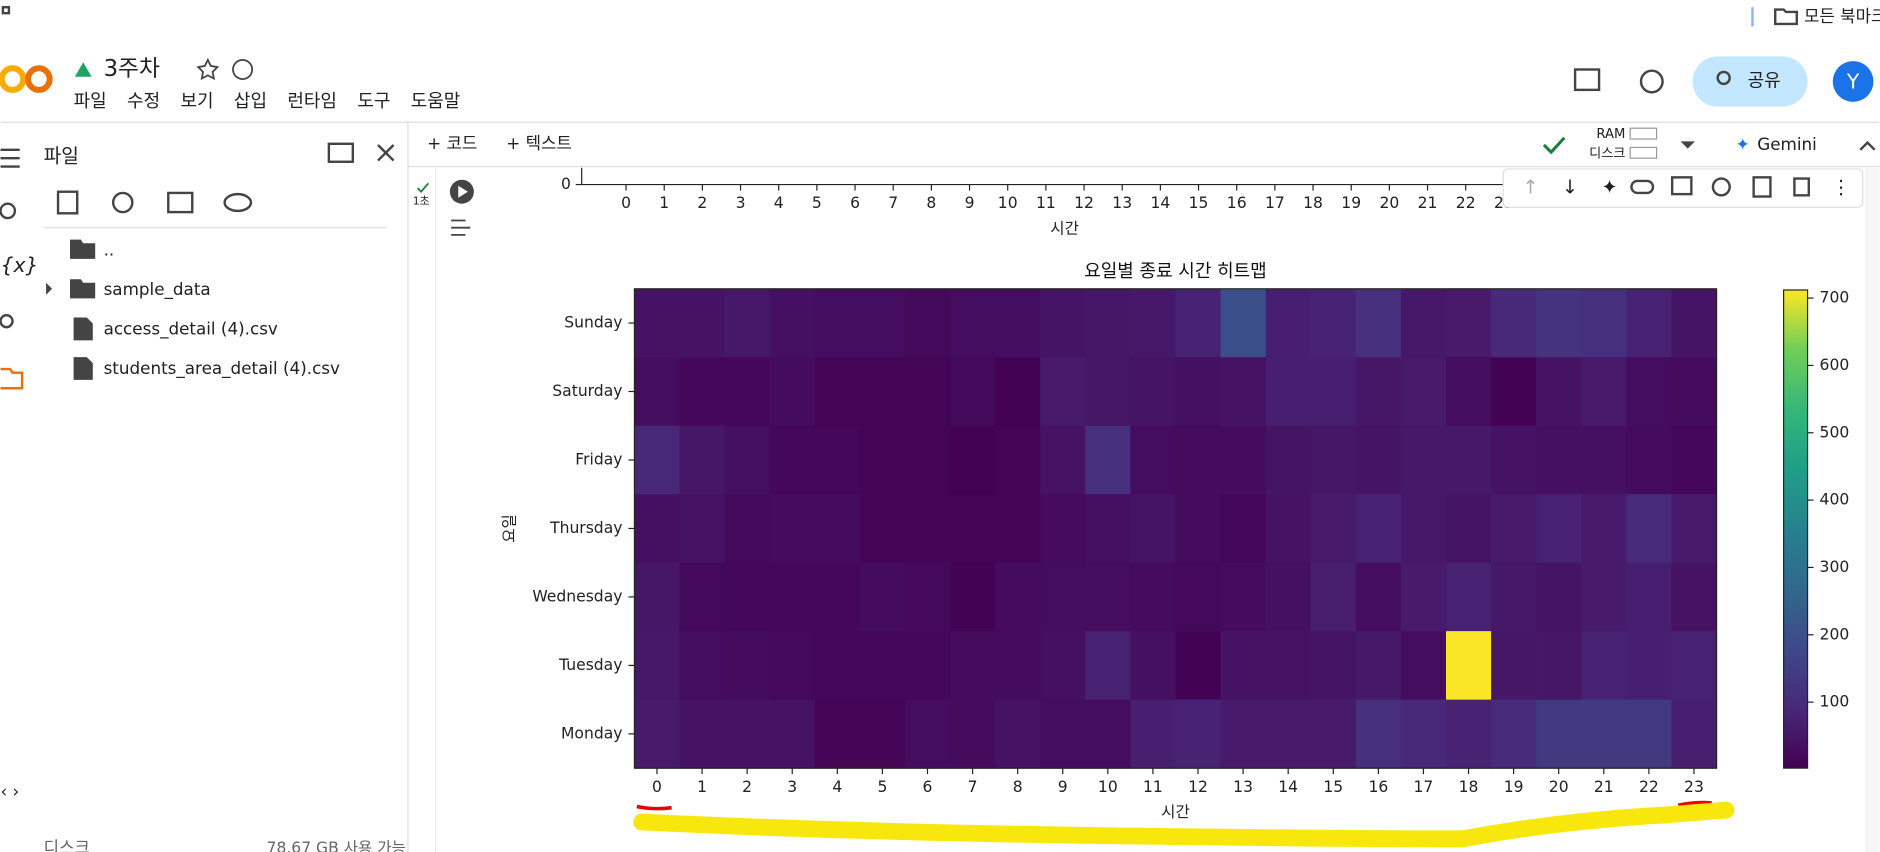  I want to click on menu-item: 런타임, so click(312, 101).